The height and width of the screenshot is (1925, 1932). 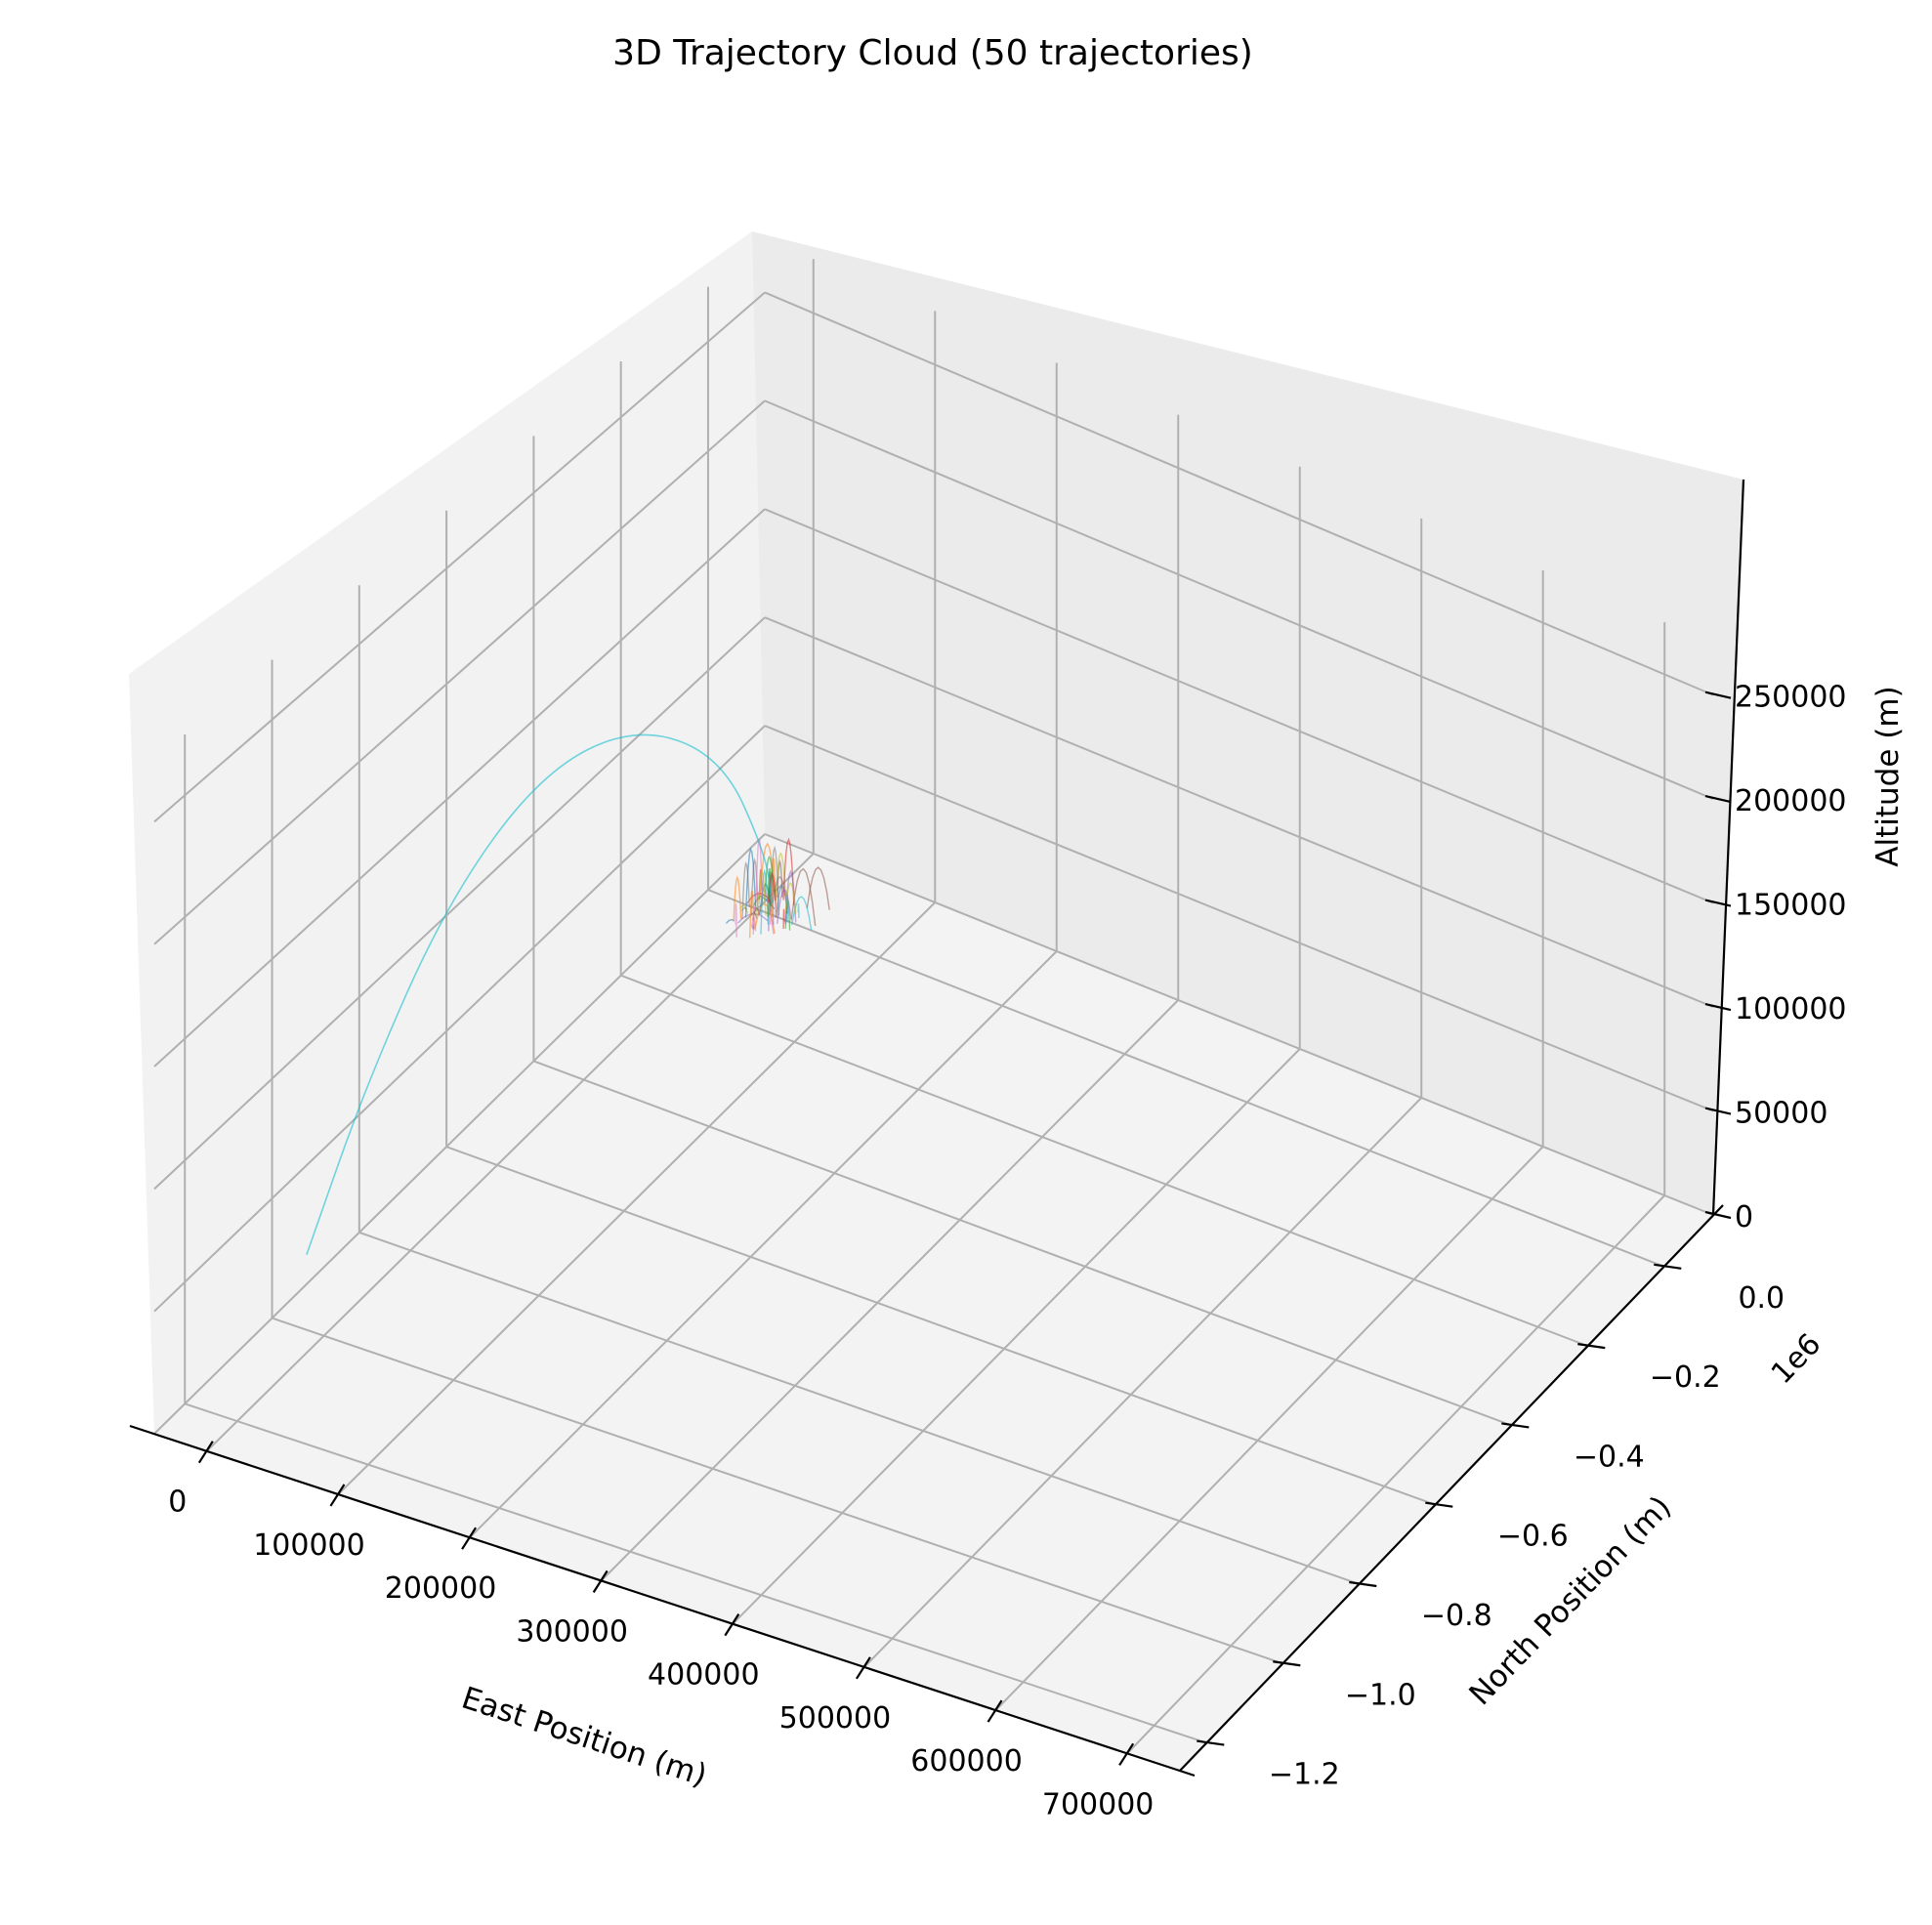 What do you see at coordinates (1781, 1114) in the screenshot?
I see `z-tick-label: 50000` at bounding box center [1781, 1114].